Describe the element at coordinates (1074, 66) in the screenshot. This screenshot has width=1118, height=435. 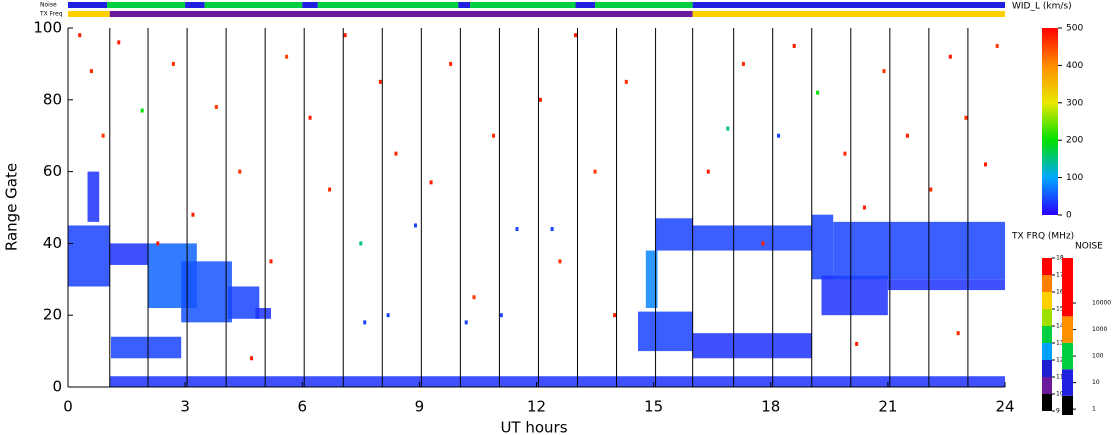
I see `width-tick-label: 400` at that location.